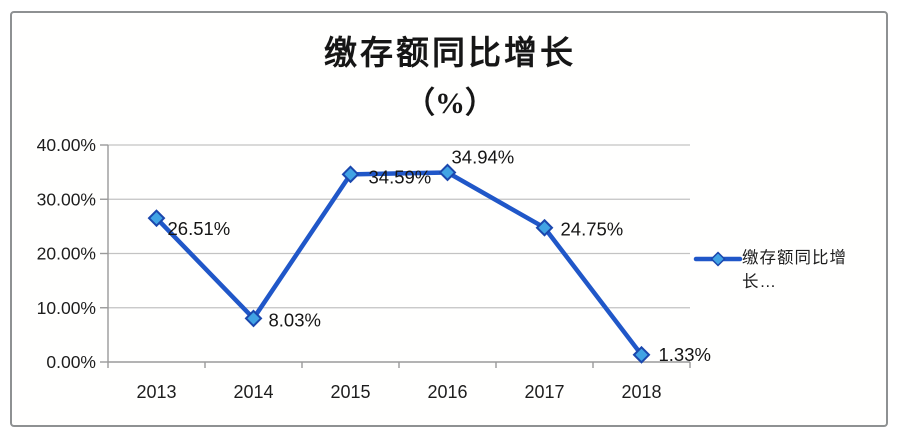 The height and width of the screenshot is (439, 900). I want to click on x-tick-label: 2018, so click(641, 392).